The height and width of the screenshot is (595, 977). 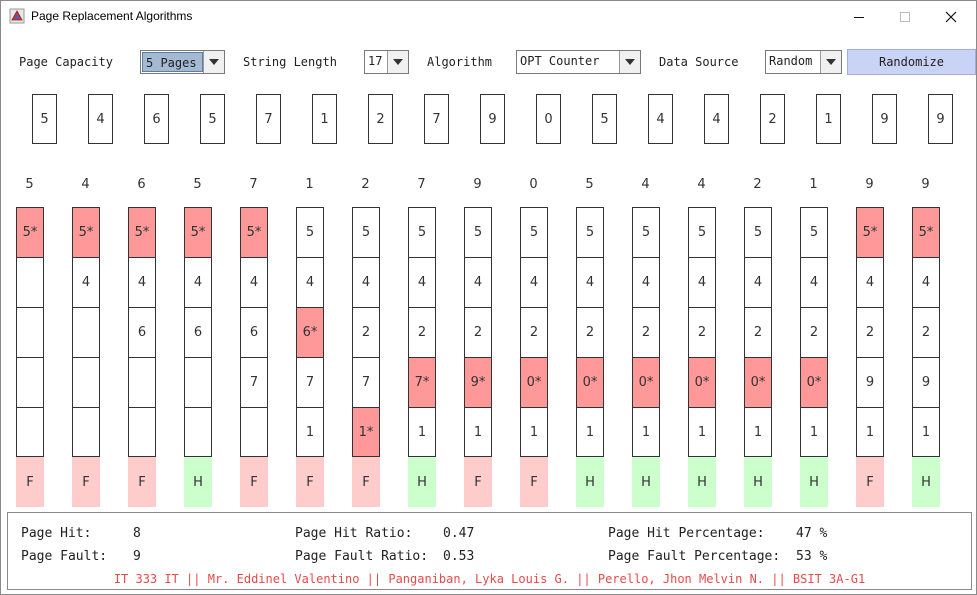 I want to click on column-header: 6, so click(x=141, y=184).